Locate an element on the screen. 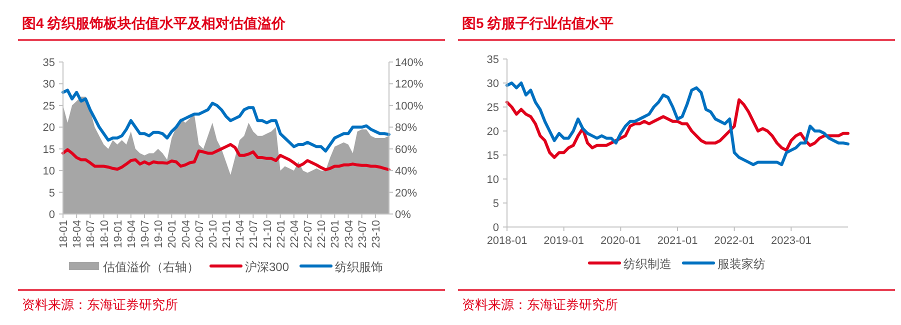 This screenshot has width=901, height=325. x-tick-label: 19-01 is located at coordinates (118, 234).